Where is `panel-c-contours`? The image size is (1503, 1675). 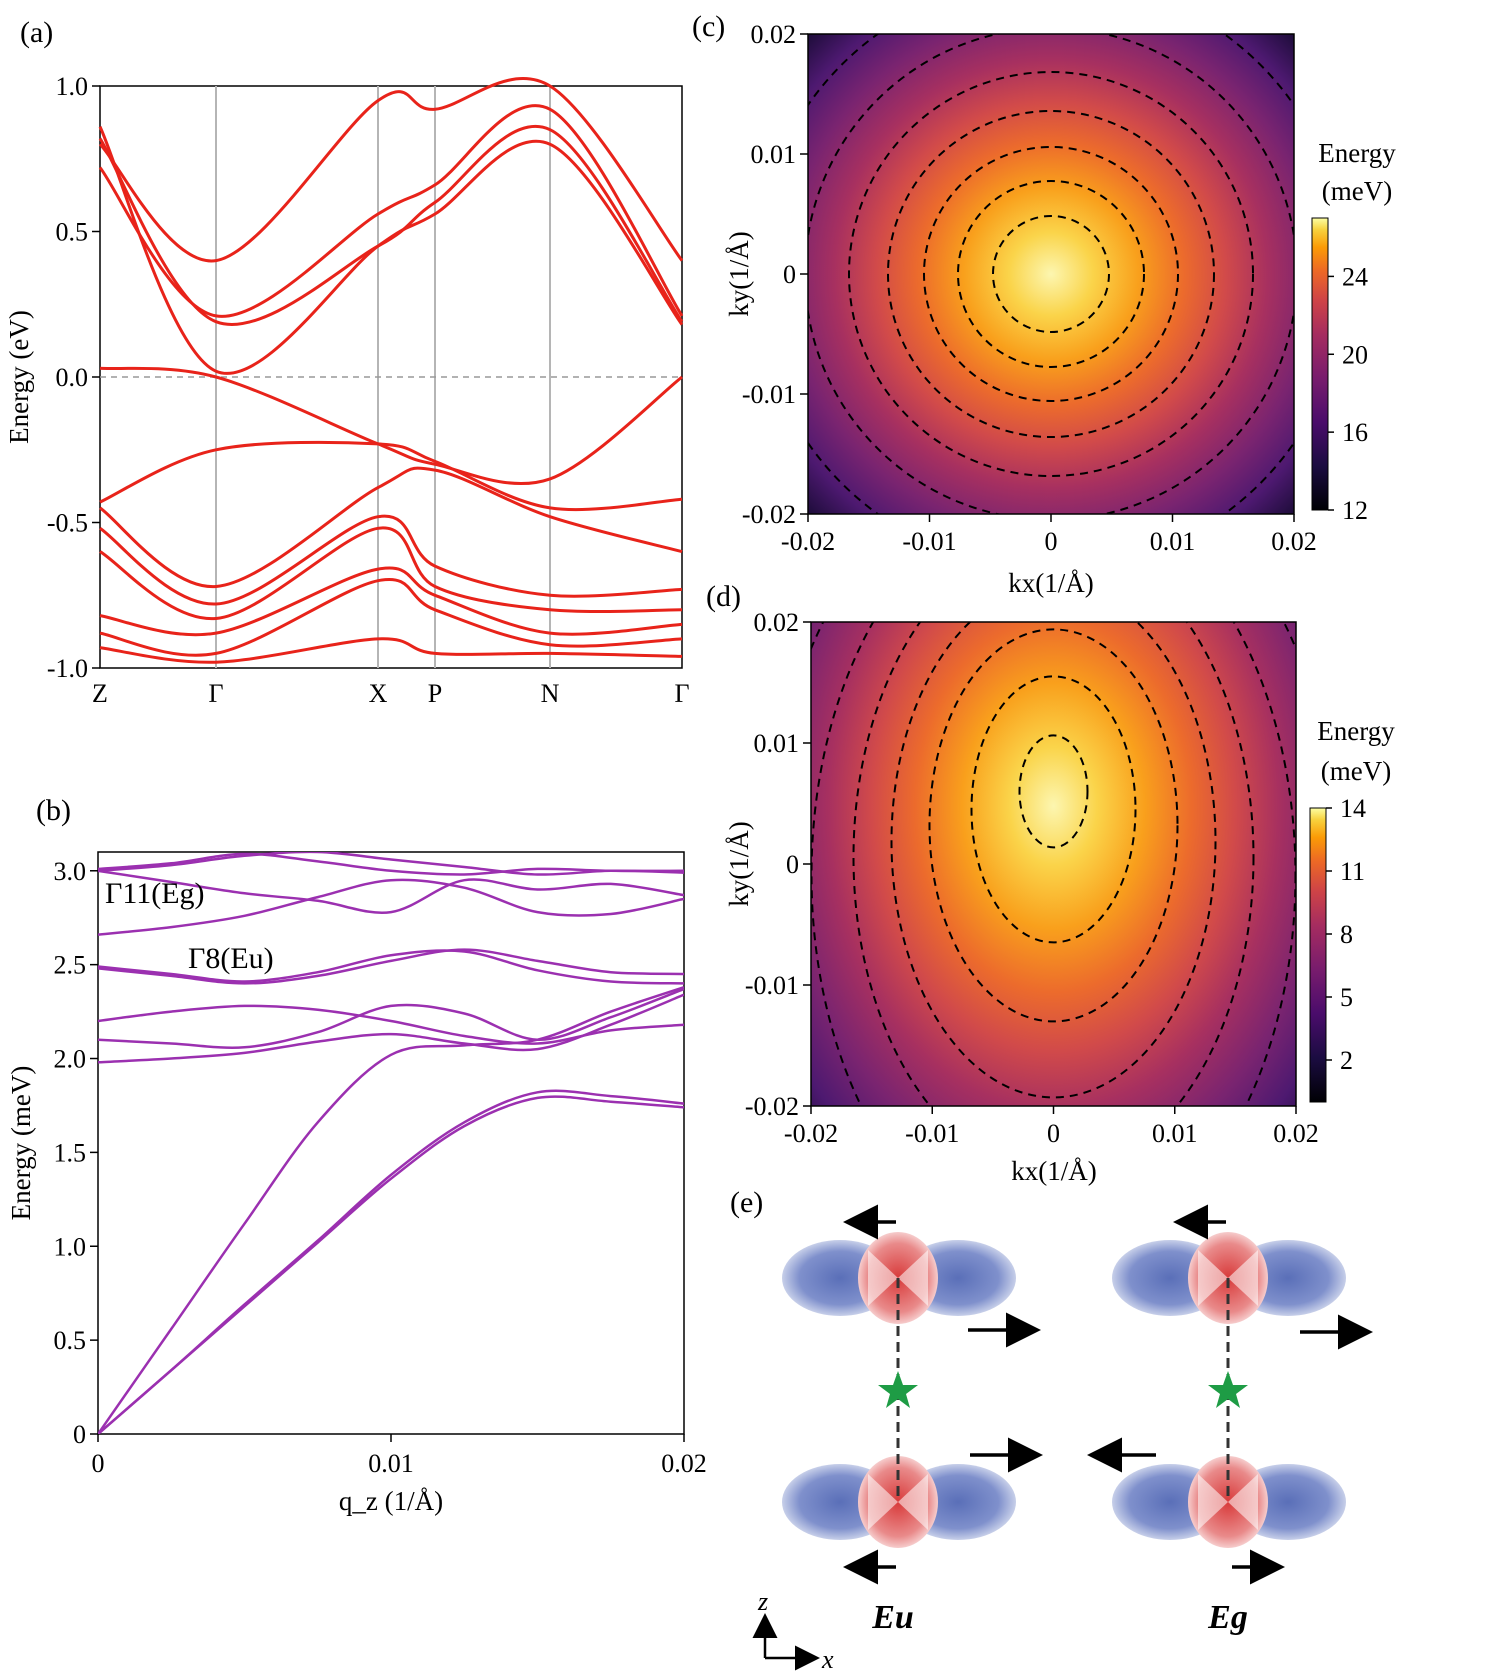
panel-c-contours is located at coordinates (1051, 274).